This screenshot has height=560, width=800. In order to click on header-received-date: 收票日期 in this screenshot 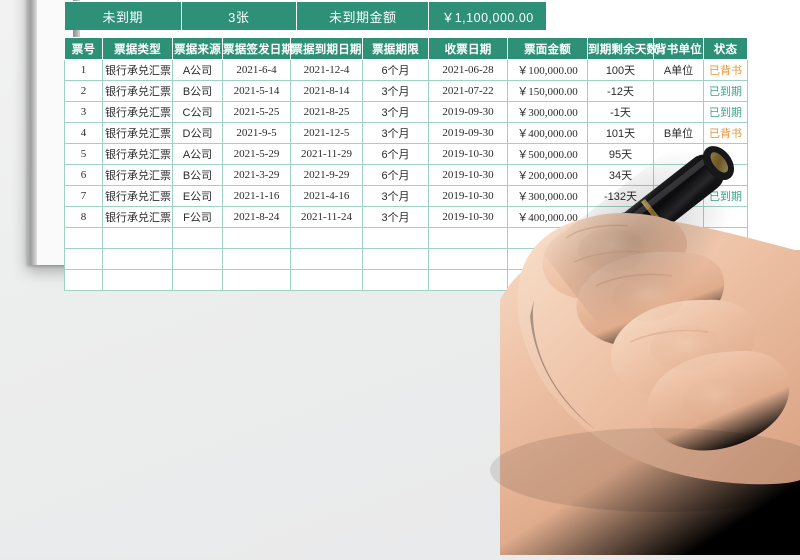, I will do `click(468, 48)`.